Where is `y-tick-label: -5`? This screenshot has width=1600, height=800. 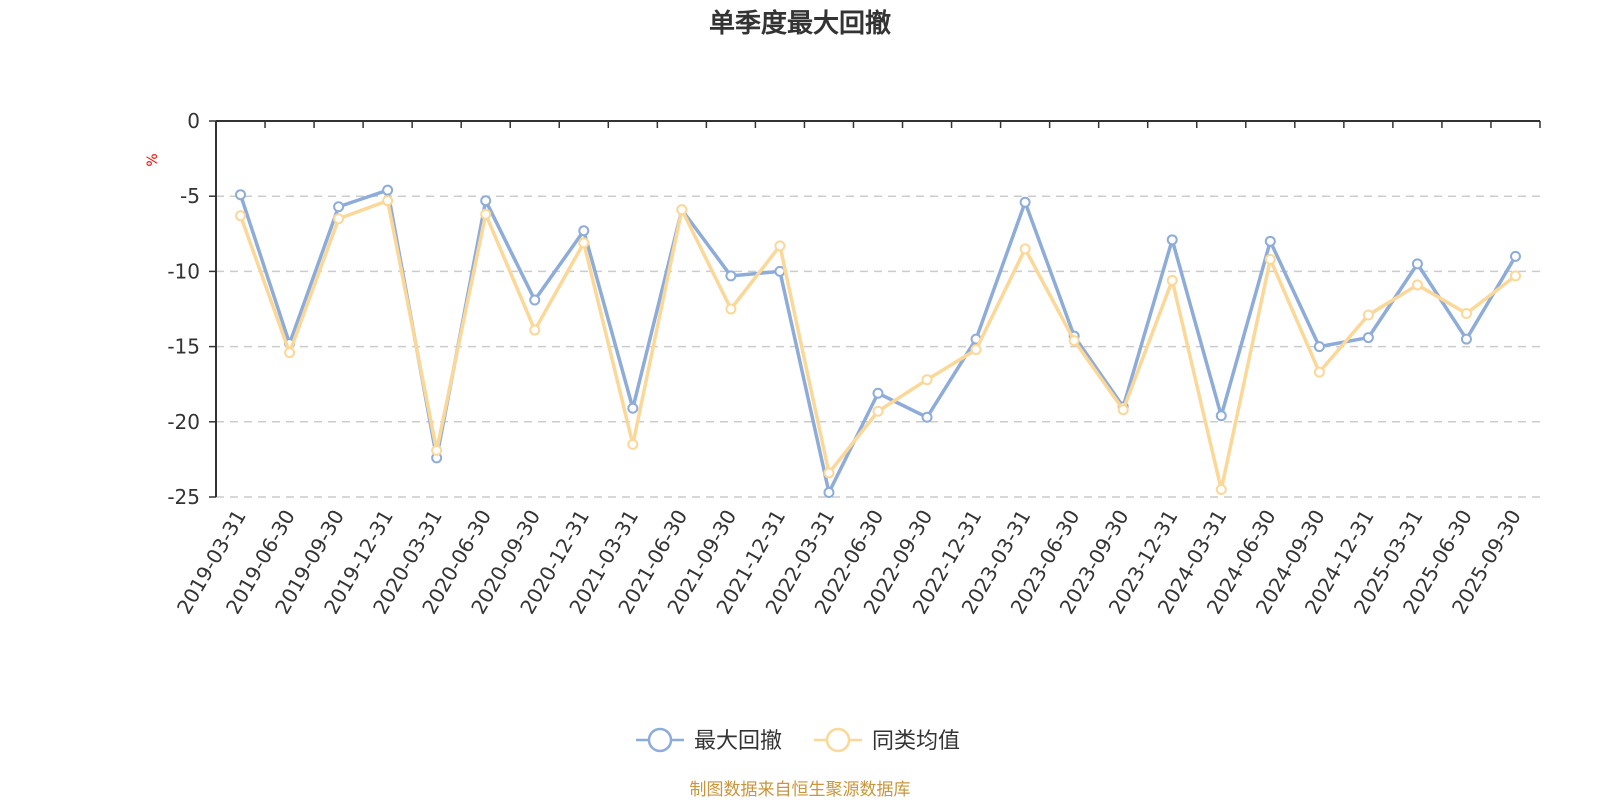
y-tick-label: -5 is located at coordinates (190, 196).